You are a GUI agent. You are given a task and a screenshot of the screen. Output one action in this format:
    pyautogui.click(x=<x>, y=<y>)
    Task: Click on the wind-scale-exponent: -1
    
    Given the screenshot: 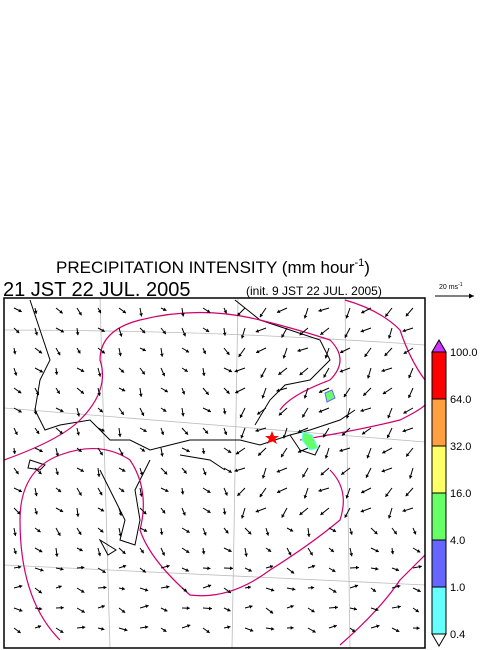 What is the action you would take?
    pyautogui.click(x=460, y=285)
    